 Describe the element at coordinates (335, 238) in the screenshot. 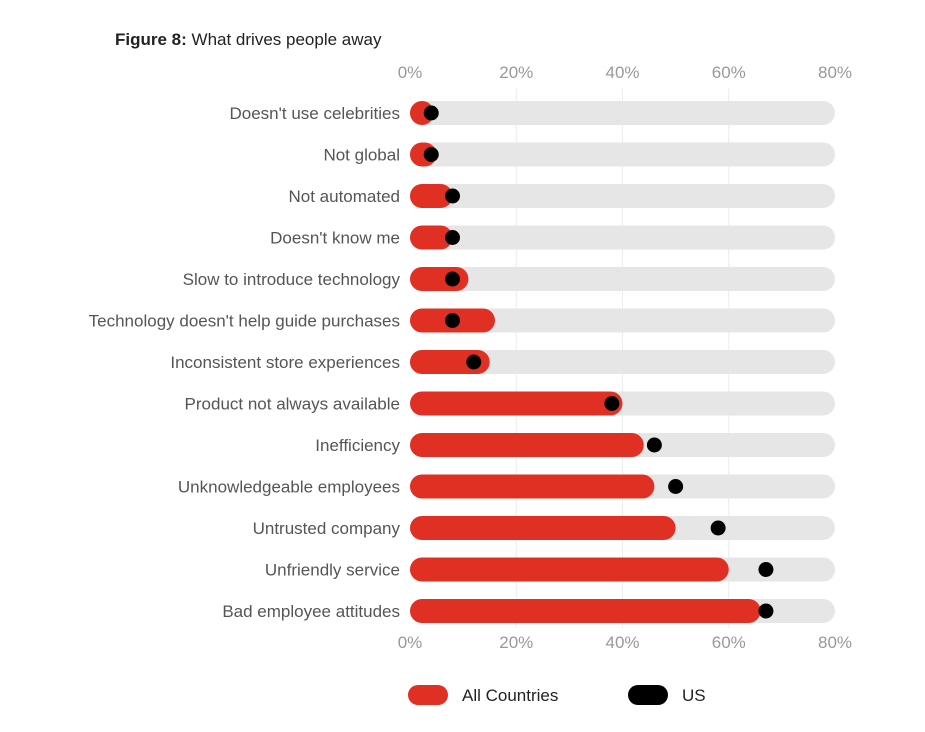

I see `category-label-doesn-t-know-me: Doesn't know me` at that location.